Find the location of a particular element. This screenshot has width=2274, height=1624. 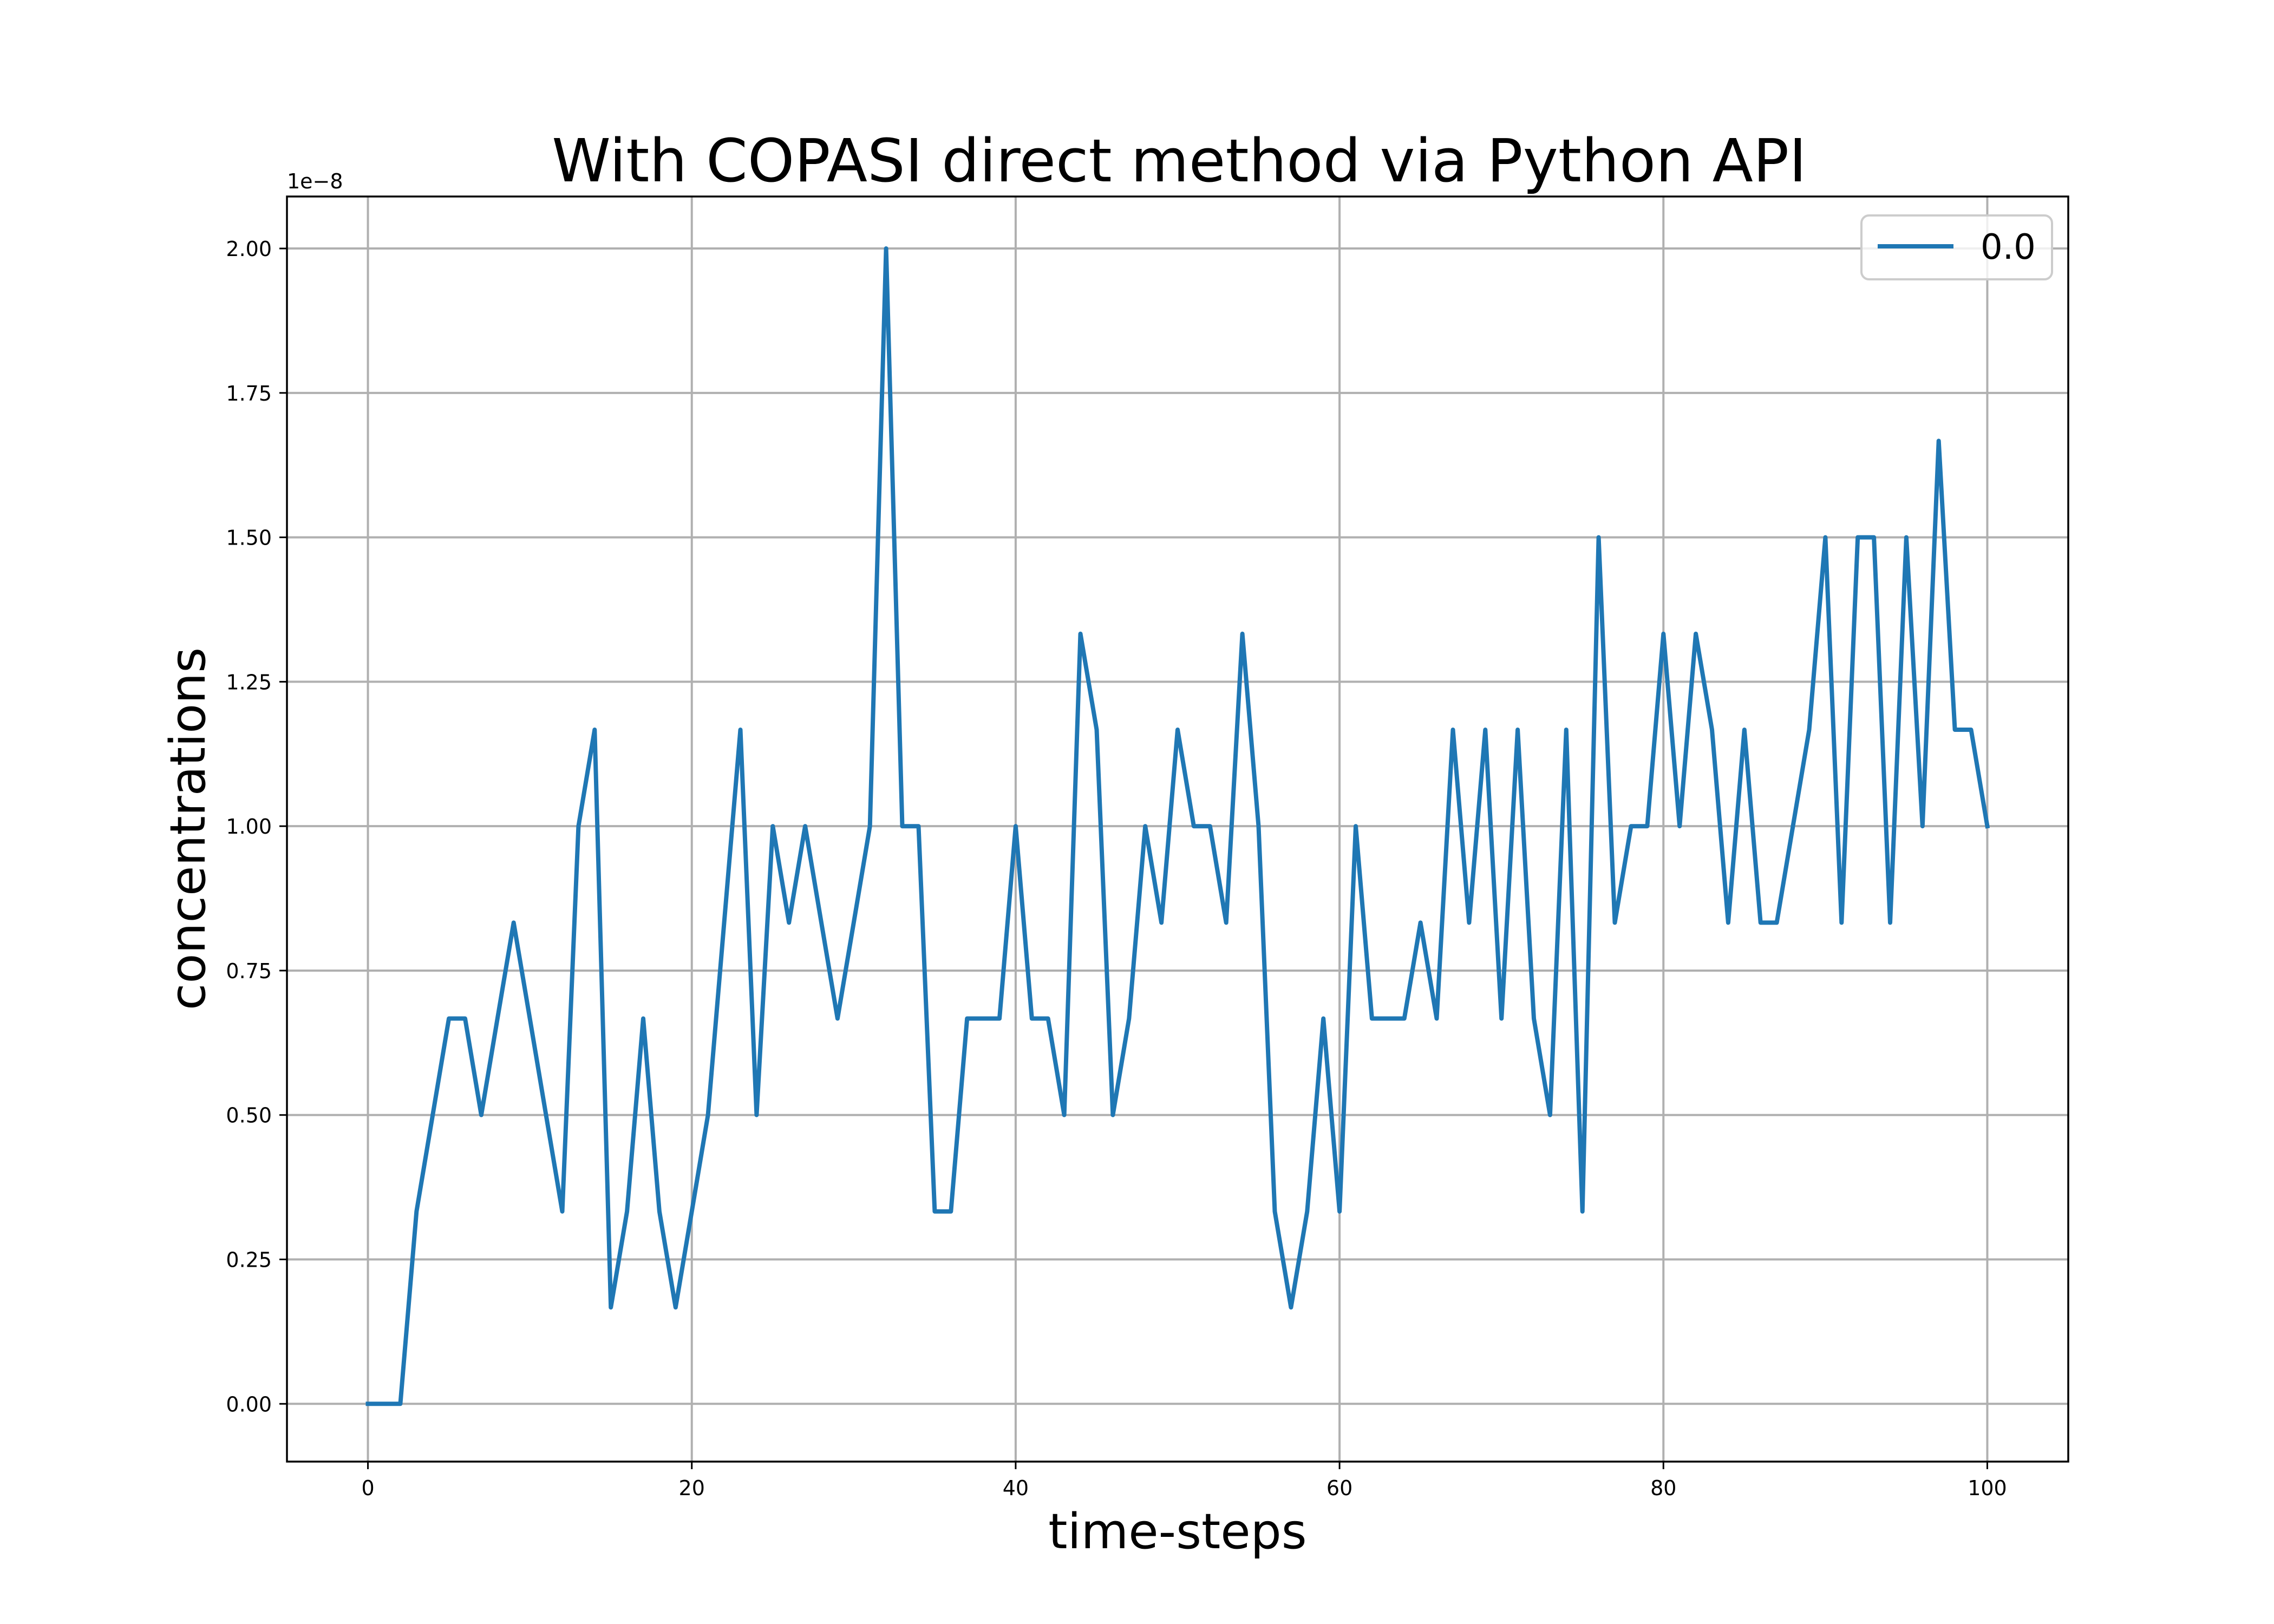

y-axis-label: concentrations is located at coordinates (188, 828).